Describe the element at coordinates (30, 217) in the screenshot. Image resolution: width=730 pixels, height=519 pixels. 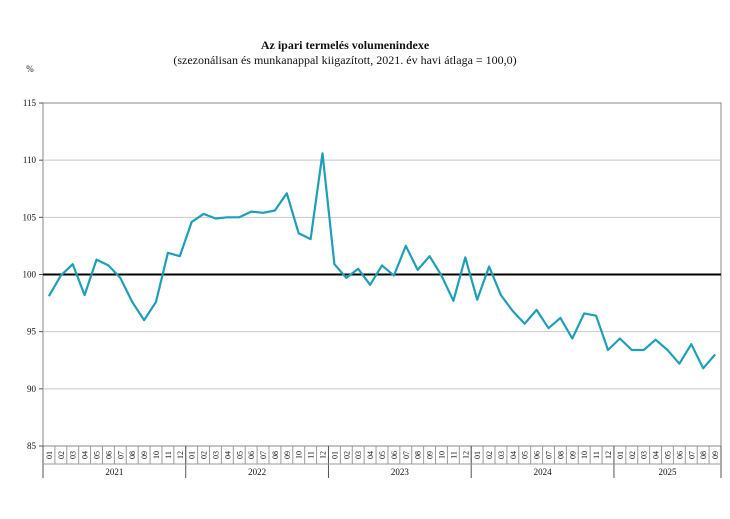
I see `y-tick-label: 105` at that location.